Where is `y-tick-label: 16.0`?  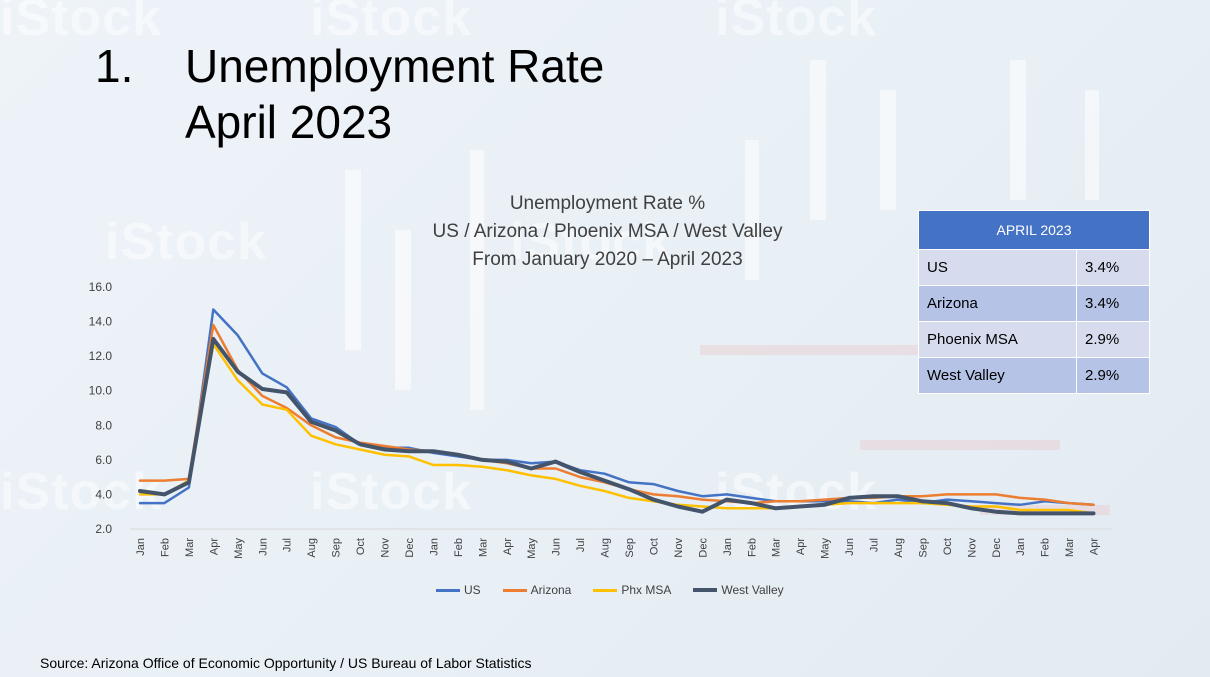 y-tick-label: 16.0 is located at coordinates (101, 287).